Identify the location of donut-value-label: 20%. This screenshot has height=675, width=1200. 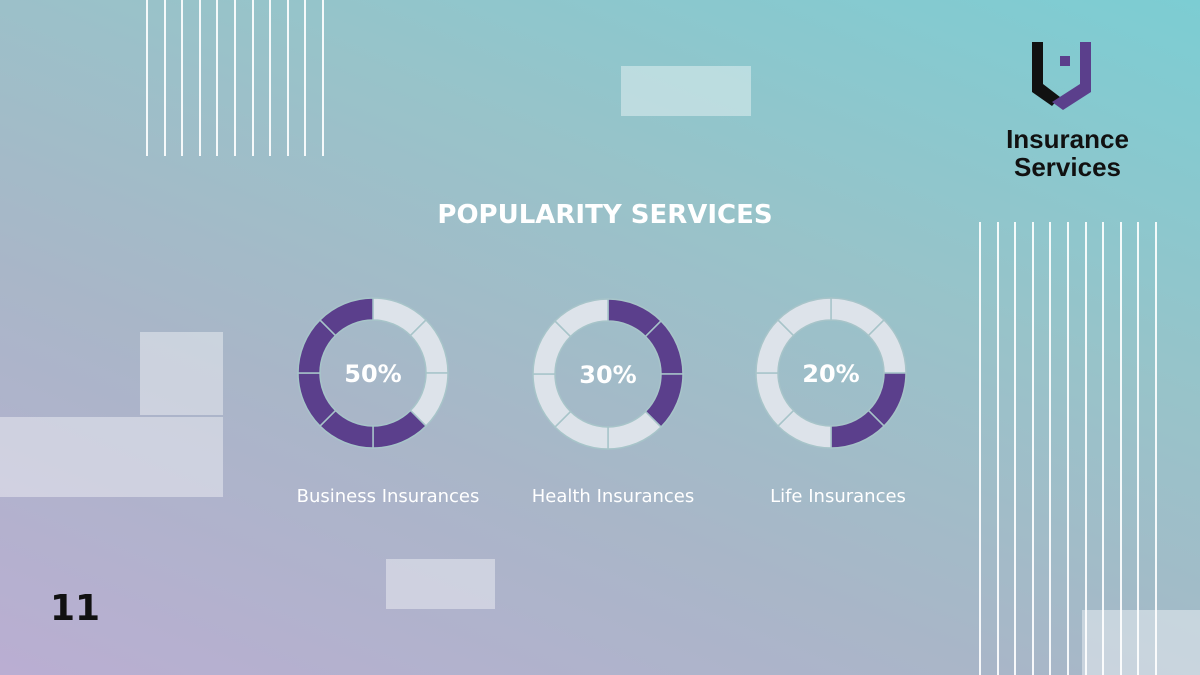
(830, 374).